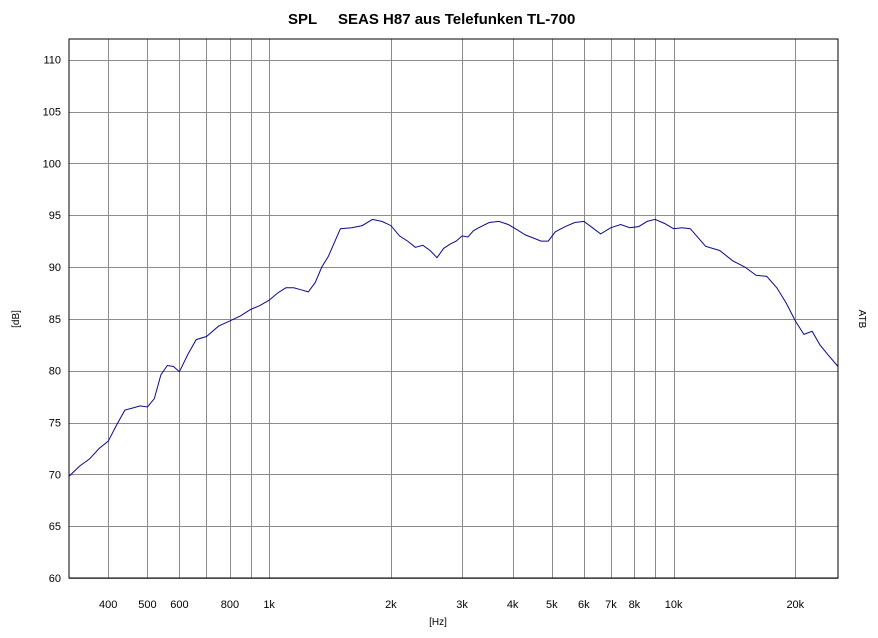  Describe the element at coordinates (179, 605) in the screenshot. I see `x-tick-label: 600` at that location.